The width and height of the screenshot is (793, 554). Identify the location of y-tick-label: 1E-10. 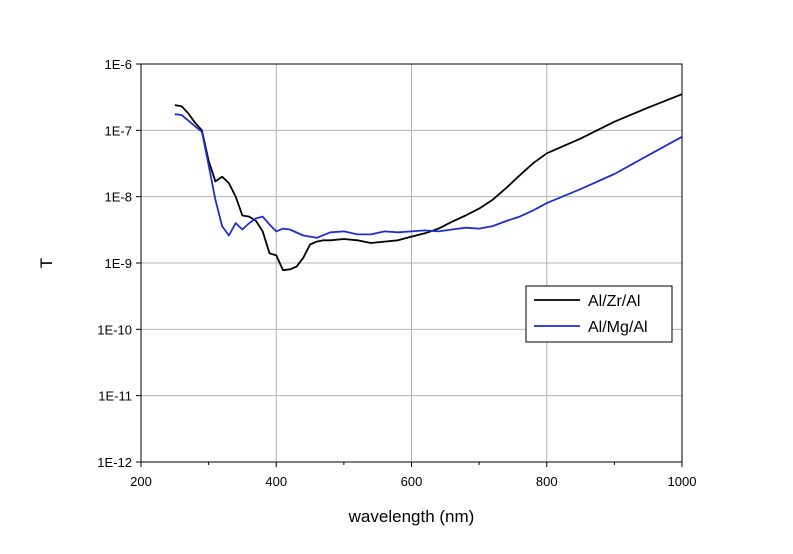
(114, 329).